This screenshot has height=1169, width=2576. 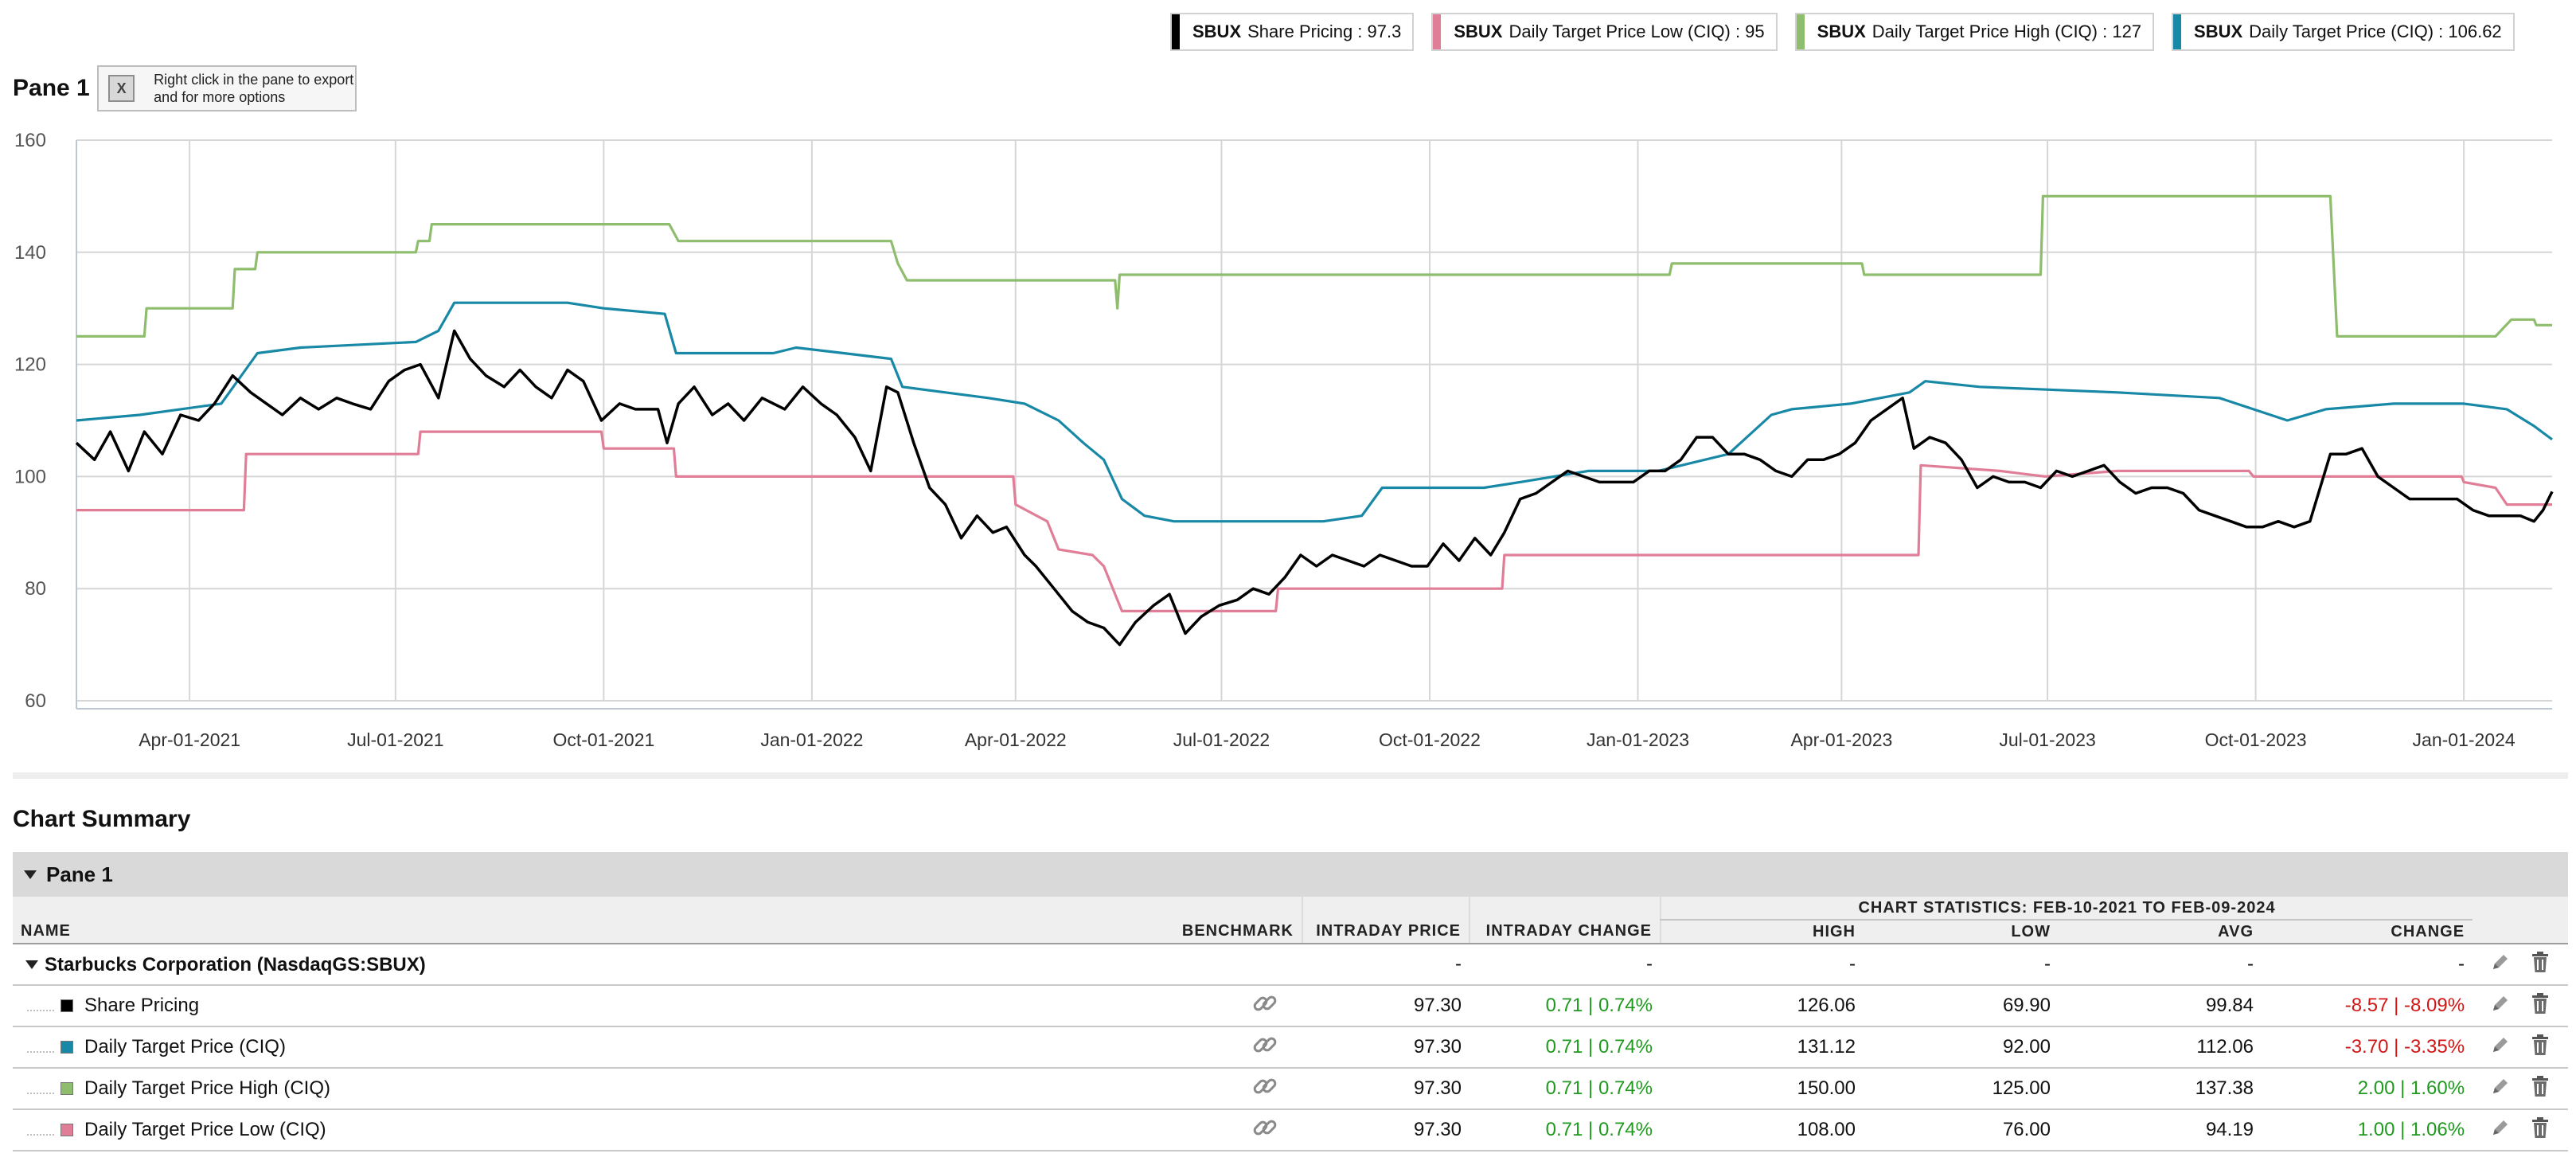 I want to click on stat-avg: 137.38, so click(x=2160, y=1089).